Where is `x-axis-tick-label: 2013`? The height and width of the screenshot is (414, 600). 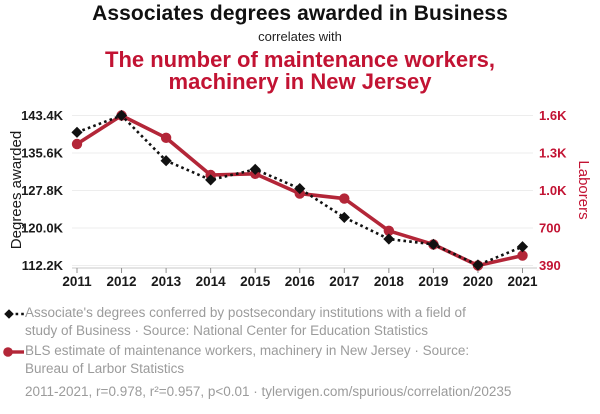
x-axis-tick-label: 2013 is located at coordinates (166, 281).